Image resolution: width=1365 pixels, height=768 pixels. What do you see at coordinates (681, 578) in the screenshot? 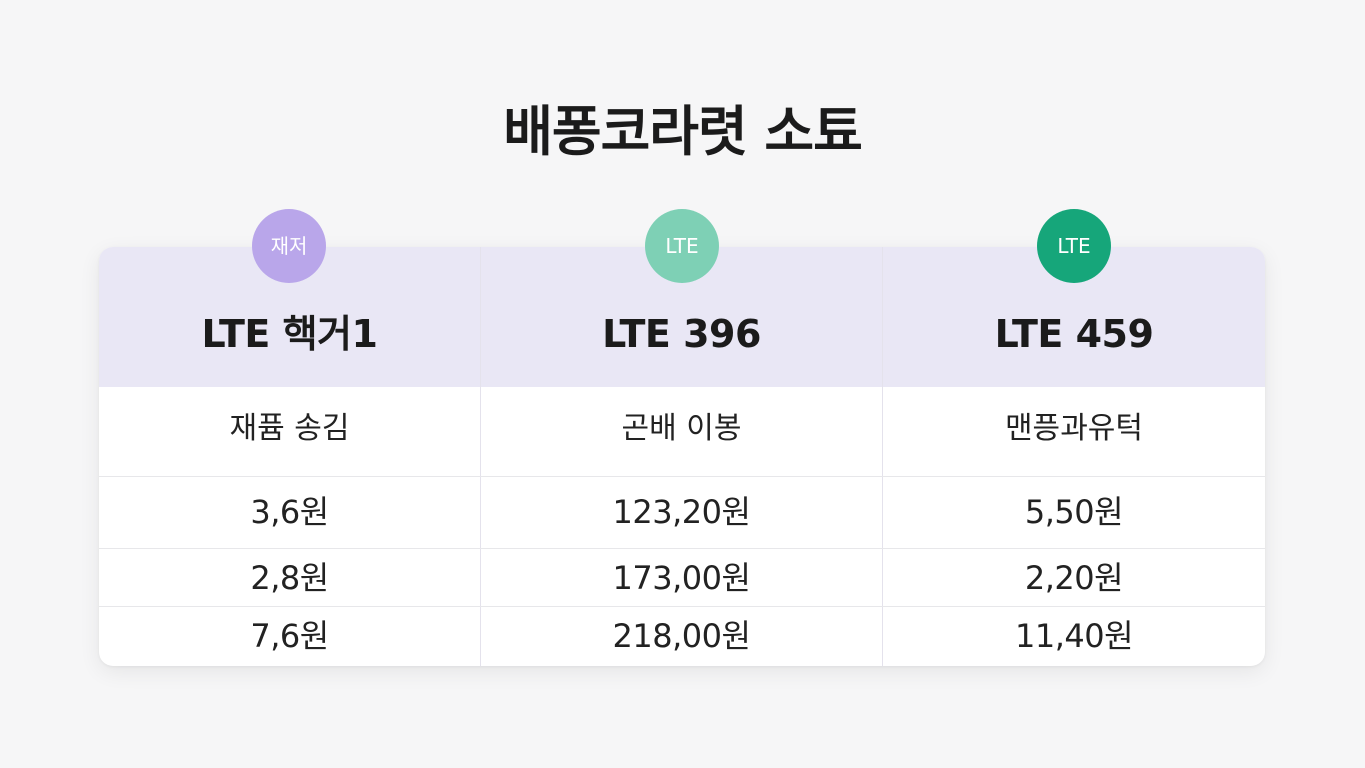
I see `price-cell: 173,00원` at bounding box center [681, 578].